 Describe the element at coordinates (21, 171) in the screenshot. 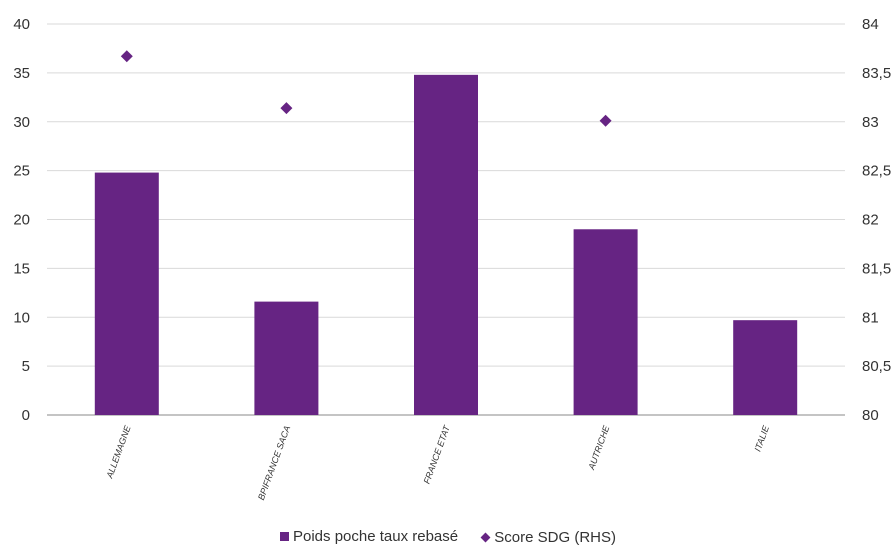

I see `left-tick-label: 25` at that location.